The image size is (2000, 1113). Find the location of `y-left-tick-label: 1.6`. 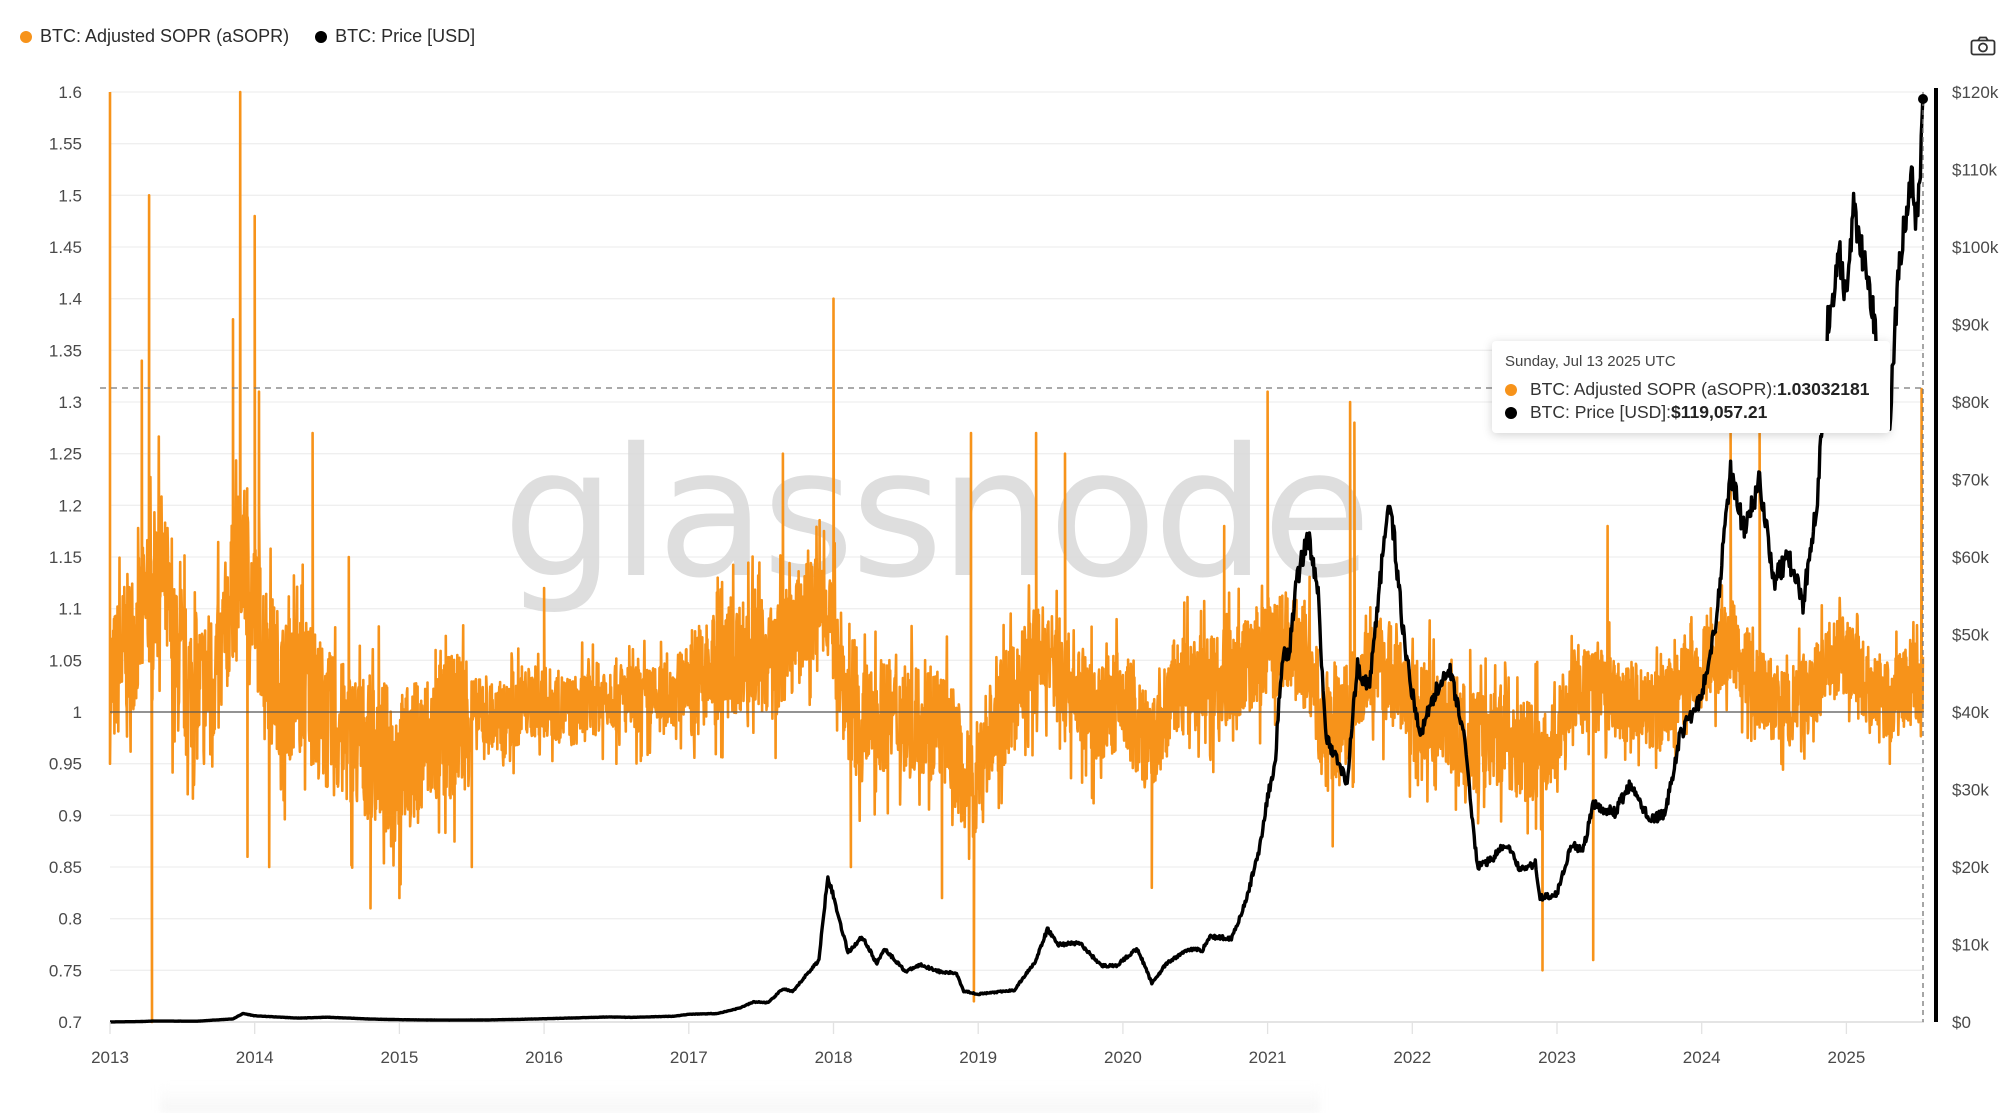

y-left-tick-label: 1.6 is located at coordinates (70, 92).